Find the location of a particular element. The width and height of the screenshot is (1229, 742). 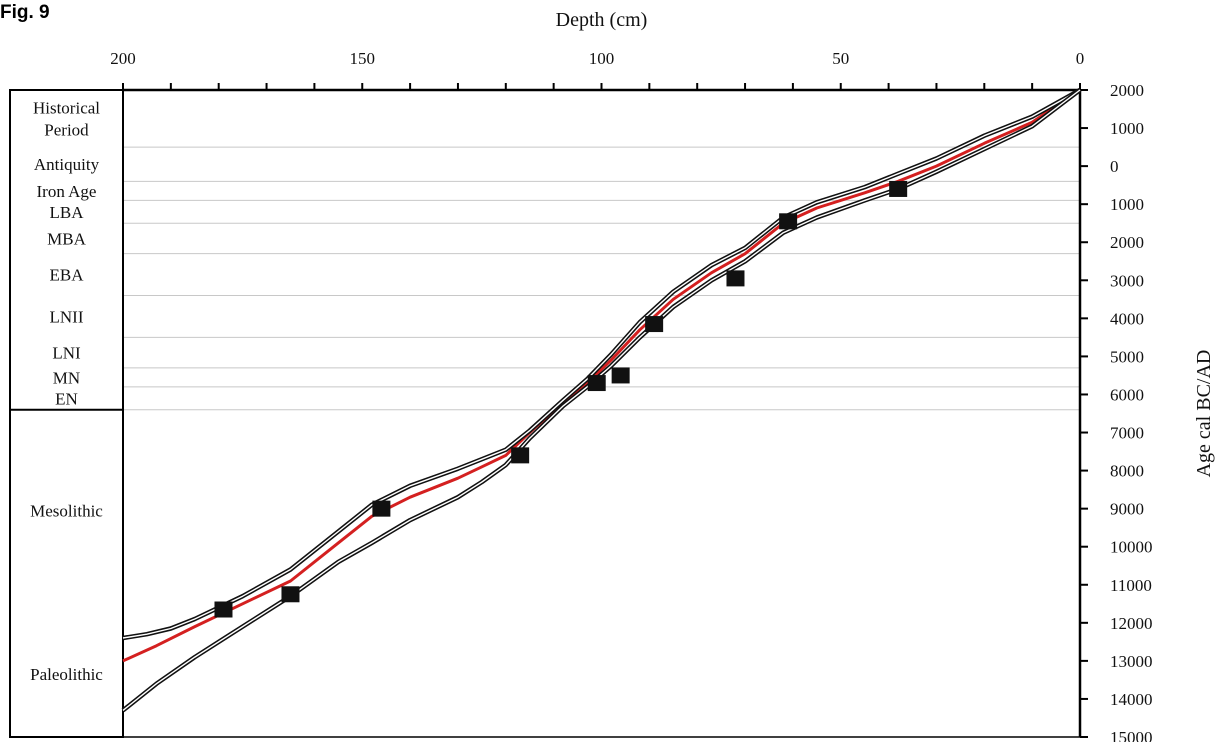

y-axis-title: Age cal BC/AD is located at coordinates (1204, 414).